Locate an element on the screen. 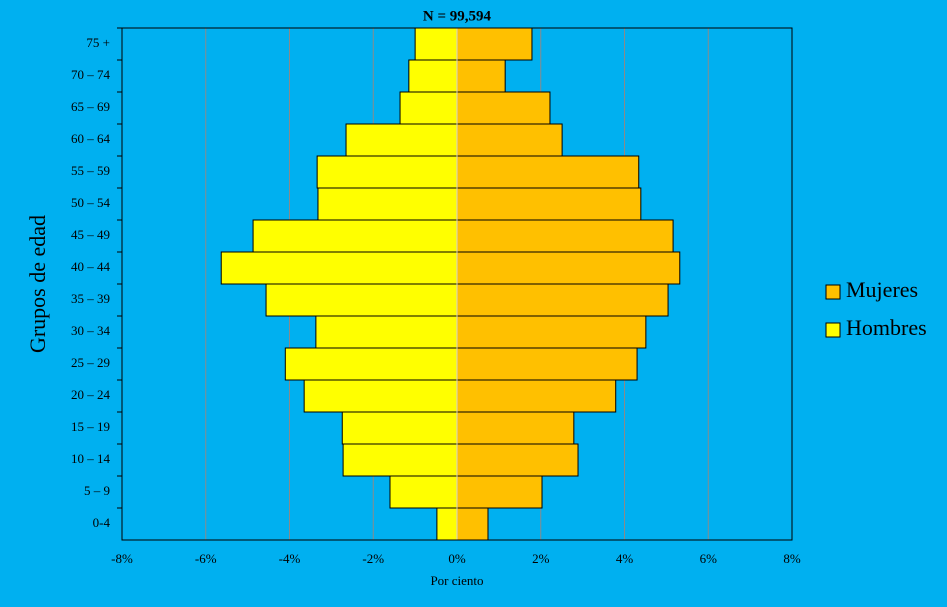 The width and height of the screenshot is (947, 607). x-tick-label: 2% is located at coordinates (541, 558).